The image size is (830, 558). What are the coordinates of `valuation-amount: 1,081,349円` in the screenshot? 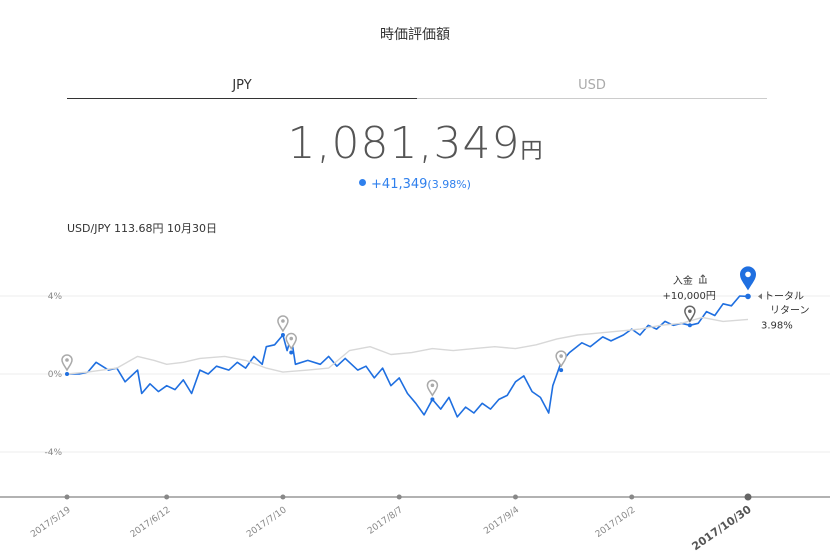 It's located at (415, 143).